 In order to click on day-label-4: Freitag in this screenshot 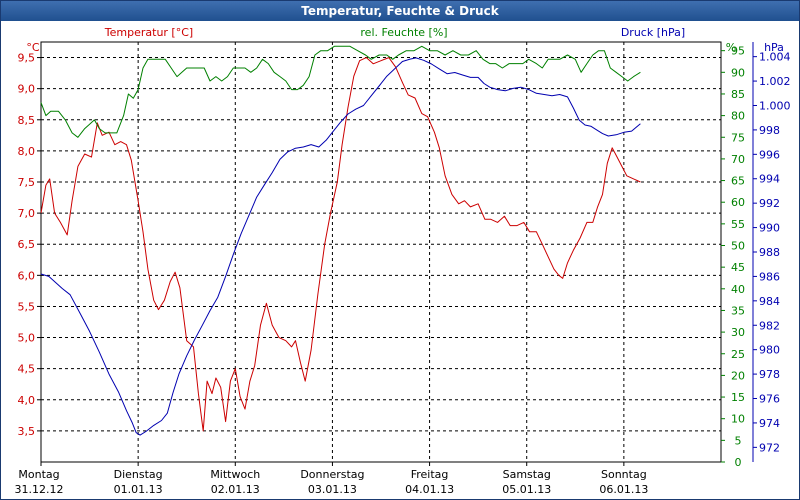, I will do `click(430, 474)`.